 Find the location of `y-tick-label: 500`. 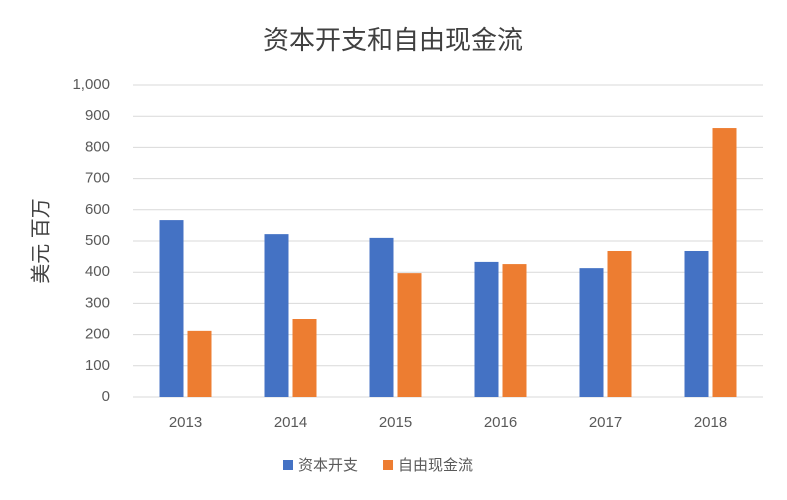

y-tick-label: 500 is located at coordinates (97, 240).